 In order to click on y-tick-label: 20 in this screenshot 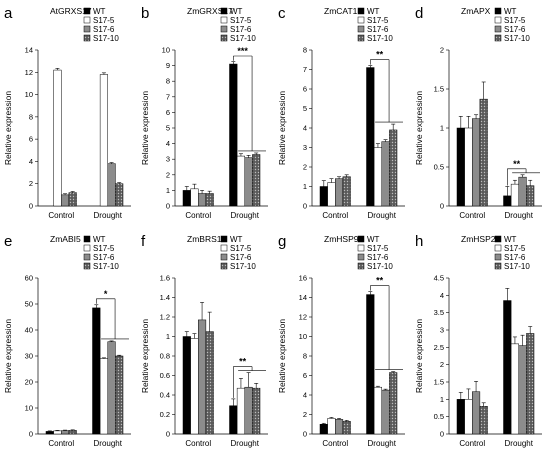, I will do `click(29, 382)`.